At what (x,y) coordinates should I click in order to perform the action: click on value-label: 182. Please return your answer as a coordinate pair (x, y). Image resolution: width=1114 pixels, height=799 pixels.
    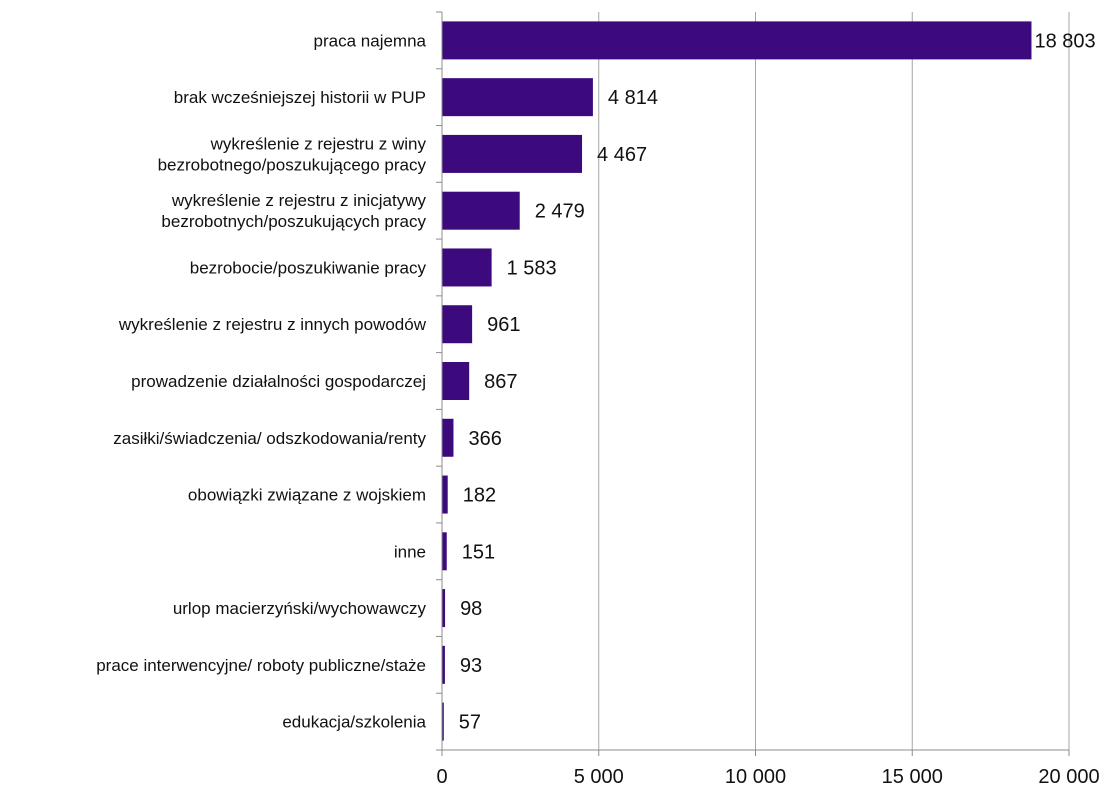
    Looking at the image, I should click on (479, 496).